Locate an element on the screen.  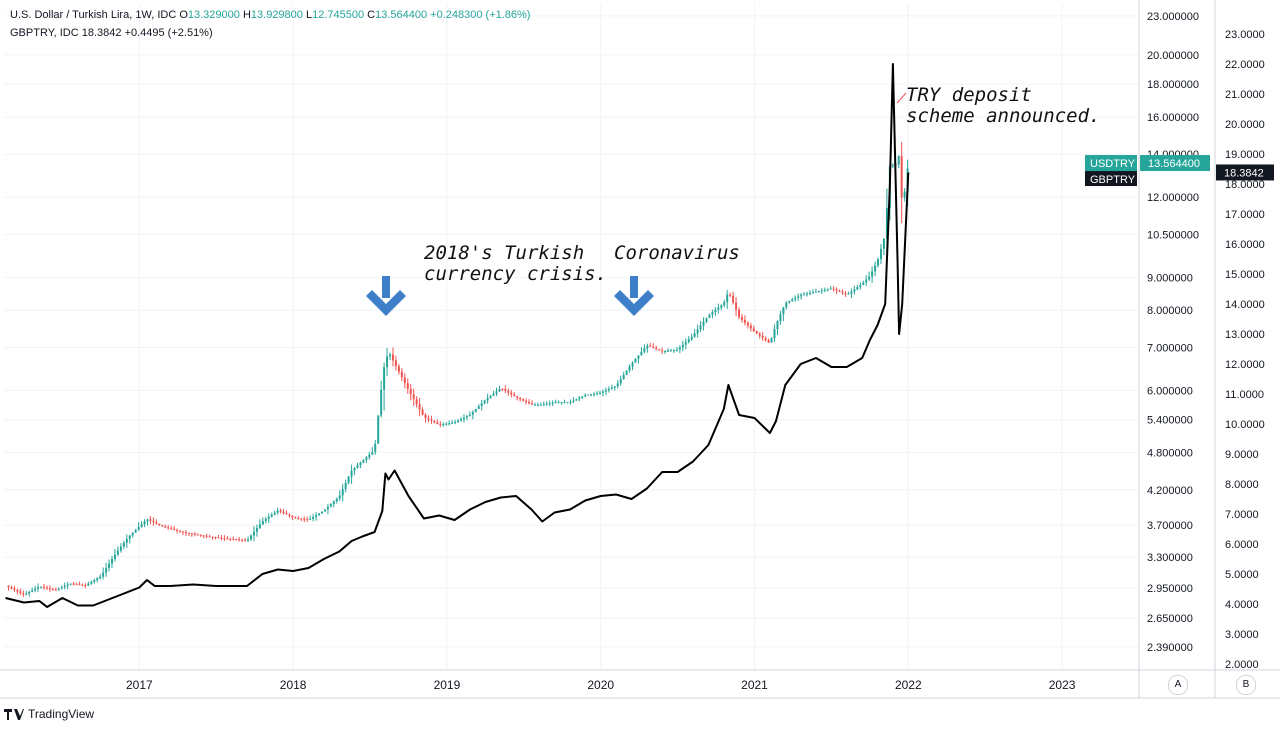
y-tick-label-b: 10.0000 is located at coordinates (1245, 425).